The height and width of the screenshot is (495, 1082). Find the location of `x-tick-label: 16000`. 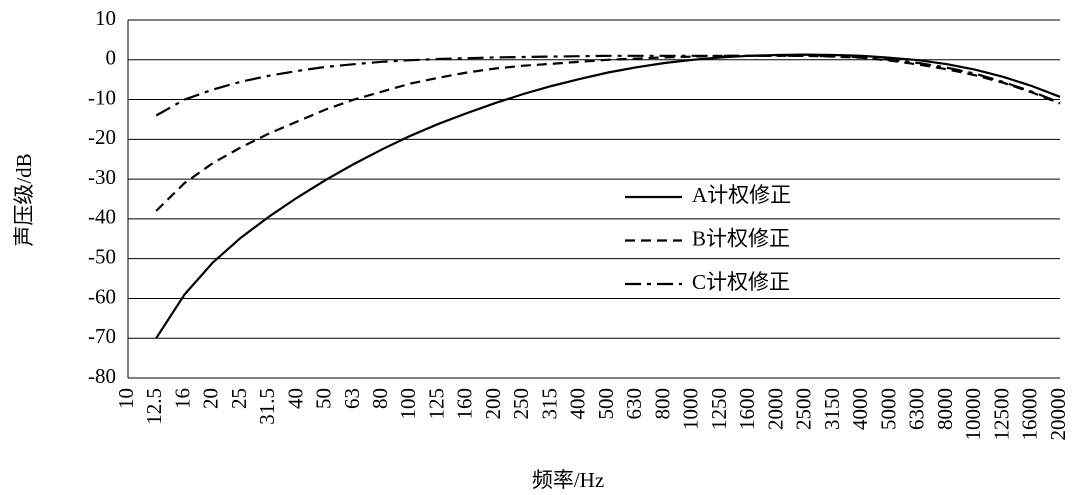

x-tick-label: 16000 is located at coordinates (1030, 414).